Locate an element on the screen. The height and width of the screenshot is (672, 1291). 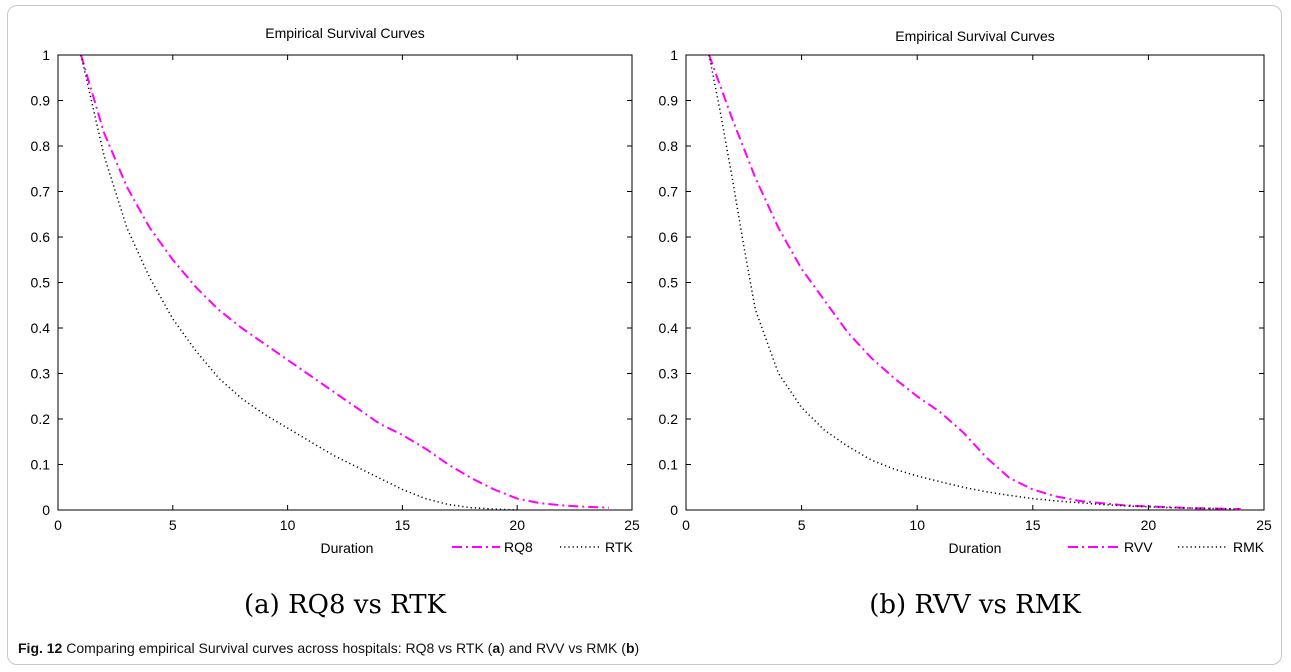
figure-caption-text: ) and RVV vs RMK ( is located at coordinates (563, 648).